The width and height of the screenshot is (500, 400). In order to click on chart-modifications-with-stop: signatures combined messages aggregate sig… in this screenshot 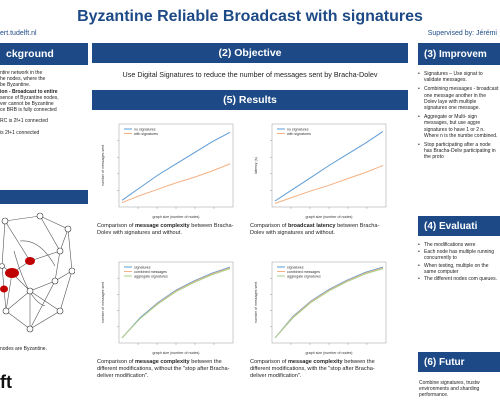, I will do `click(321, 305)`.